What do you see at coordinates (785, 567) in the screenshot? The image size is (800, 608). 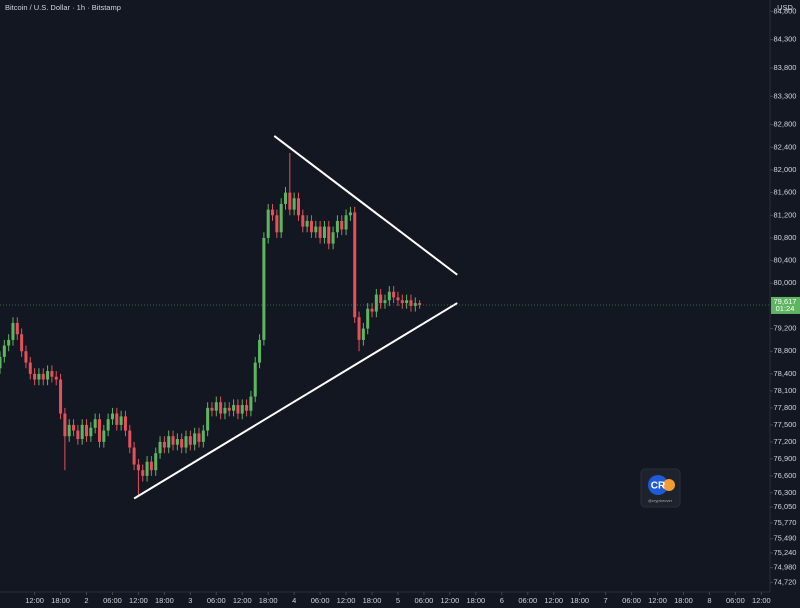 I see `y-tick-label: 74,980` at bounding box center [785, 567].